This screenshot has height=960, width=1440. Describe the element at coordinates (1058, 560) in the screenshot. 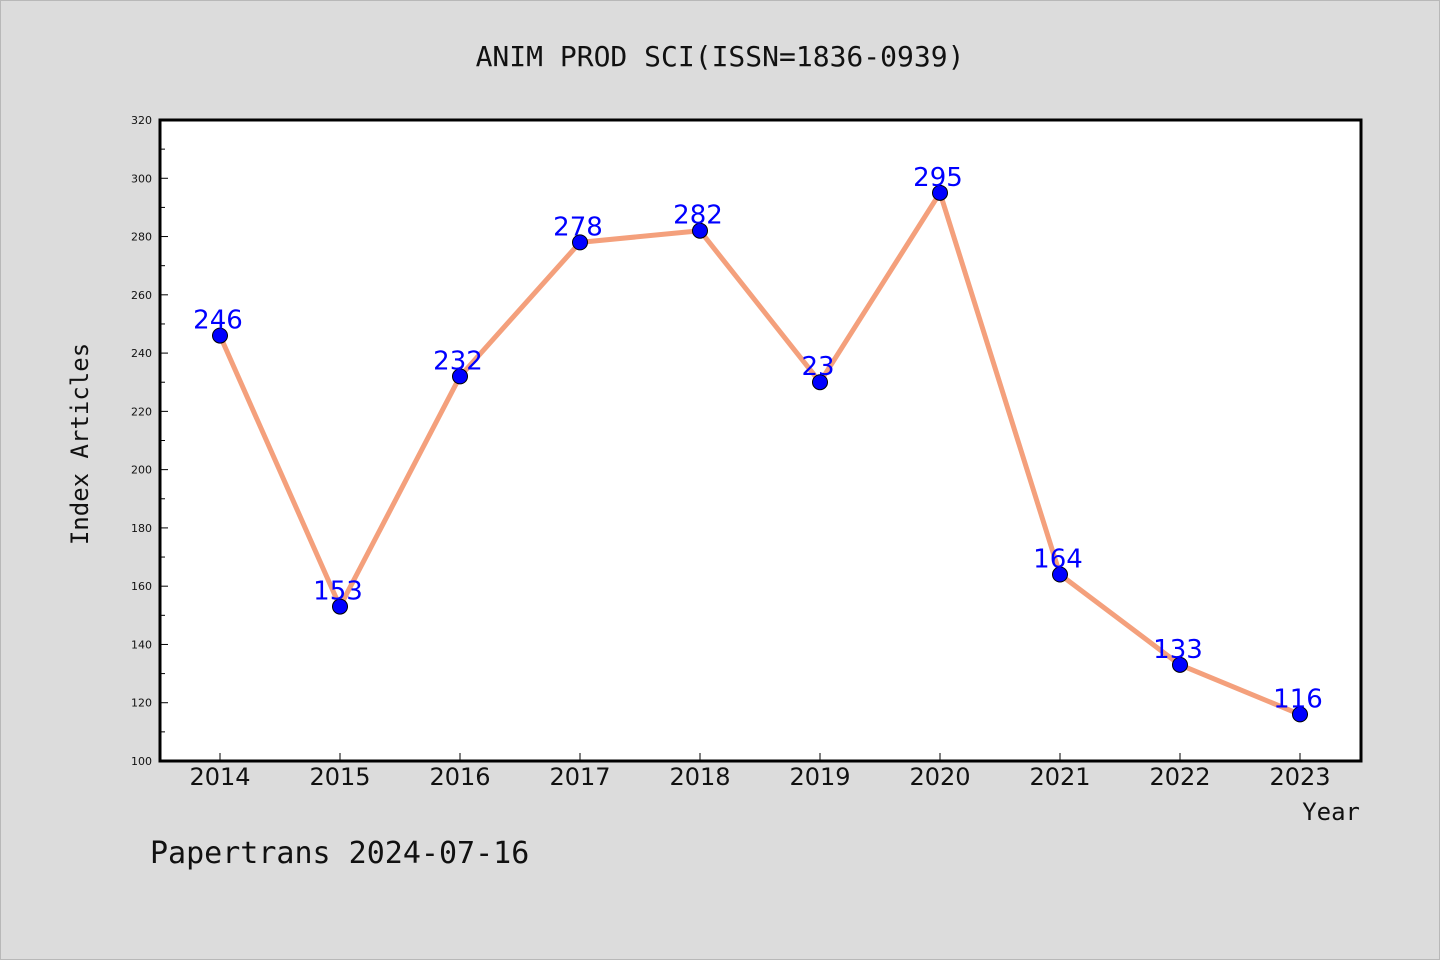

I see `data-label: 164` at that location.